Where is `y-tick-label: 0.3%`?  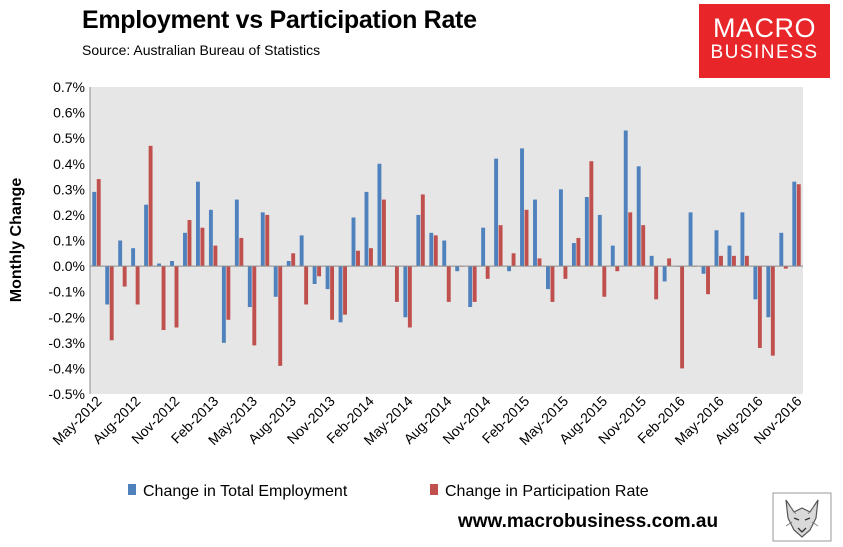 y-tick-label: 0.3% is located at coordinates (69, 189).